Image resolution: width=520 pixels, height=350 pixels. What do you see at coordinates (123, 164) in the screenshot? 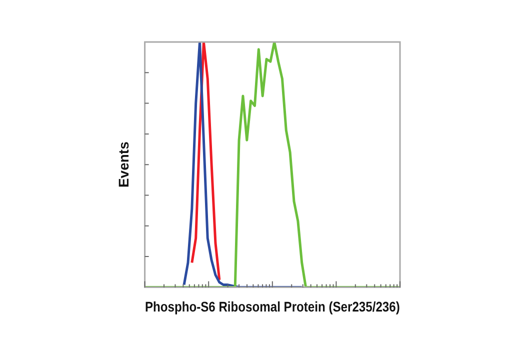
I see `y-axis-title: Events` at bounding box center [123, 164].